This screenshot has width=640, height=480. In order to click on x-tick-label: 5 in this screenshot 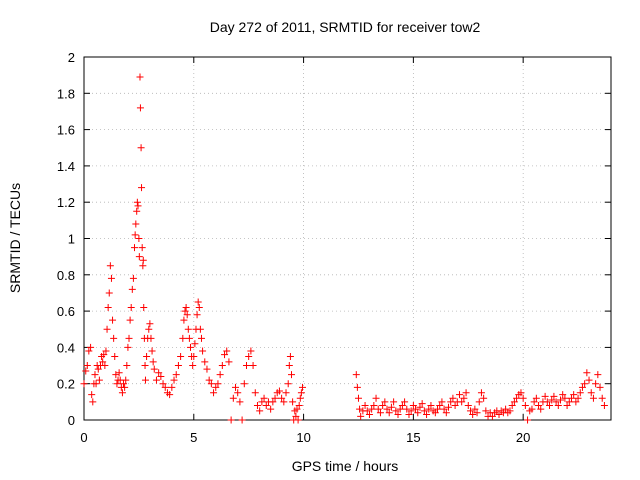, I will do `click(193, 437)`.